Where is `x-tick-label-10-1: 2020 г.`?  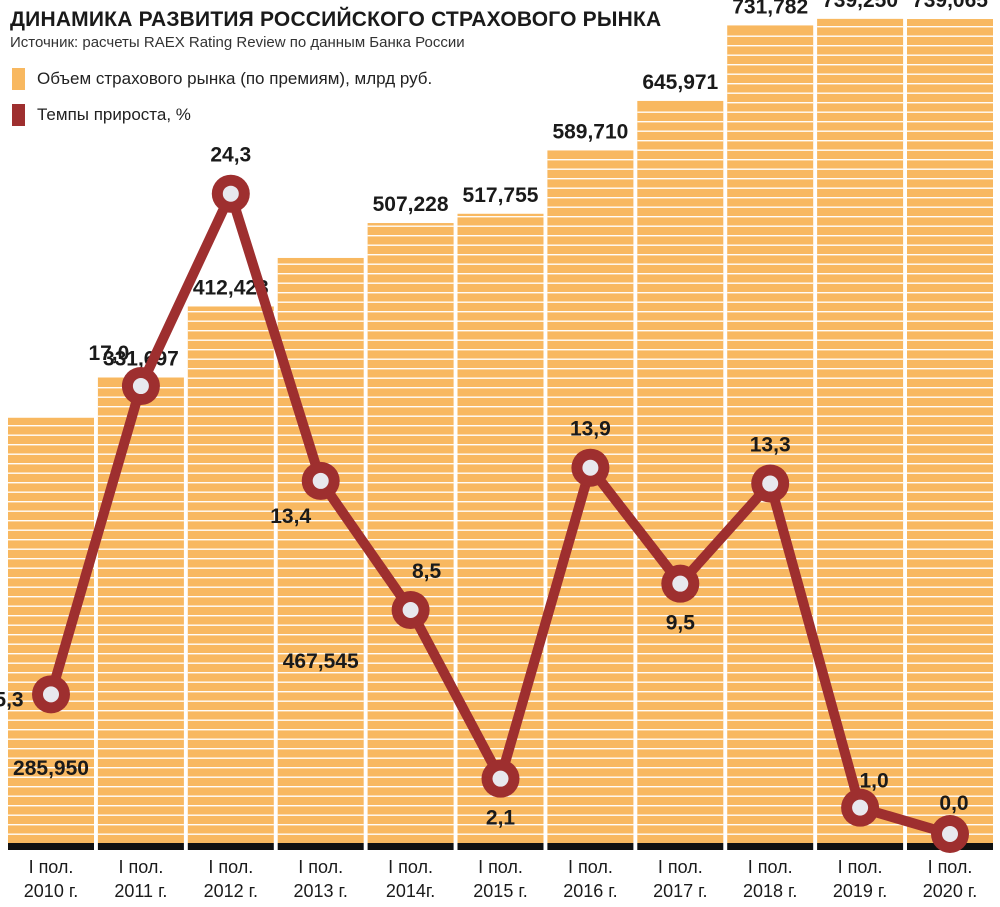
x-tick-label-10-1: 2020 г. is located at coordinates (950, 891).